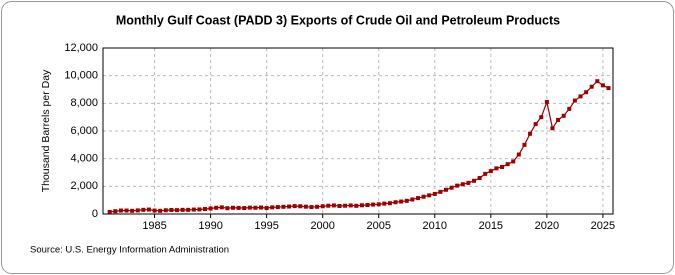  What do you see at coordinates (491, 226) in the screenshot?
I see `x-tick-label: 2015` at bounding box center [491, 226].